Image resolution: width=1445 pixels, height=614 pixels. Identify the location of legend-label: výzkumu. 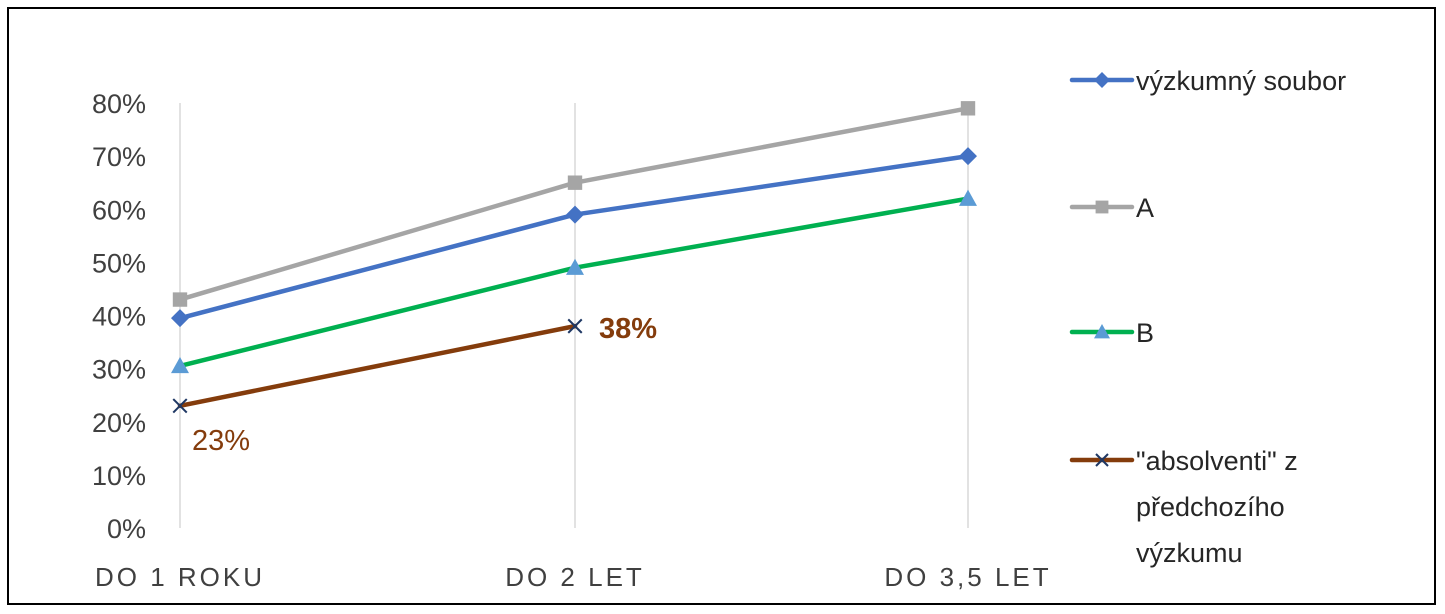
(1189, 553).